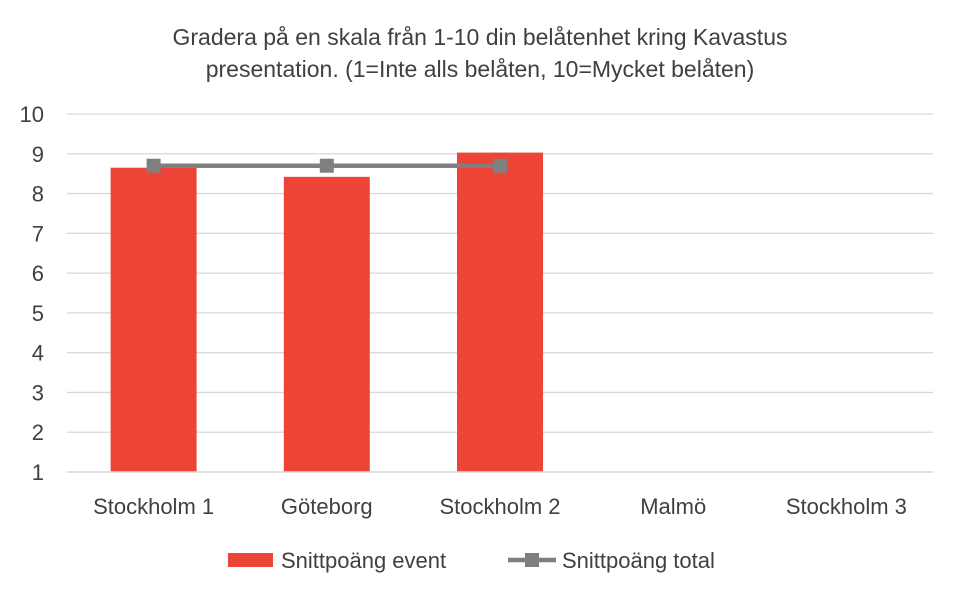  What do you see at coordinates (32, 114) in the screenshot?
I see `y-tick-label: 10` at bounding box center [32, 114].